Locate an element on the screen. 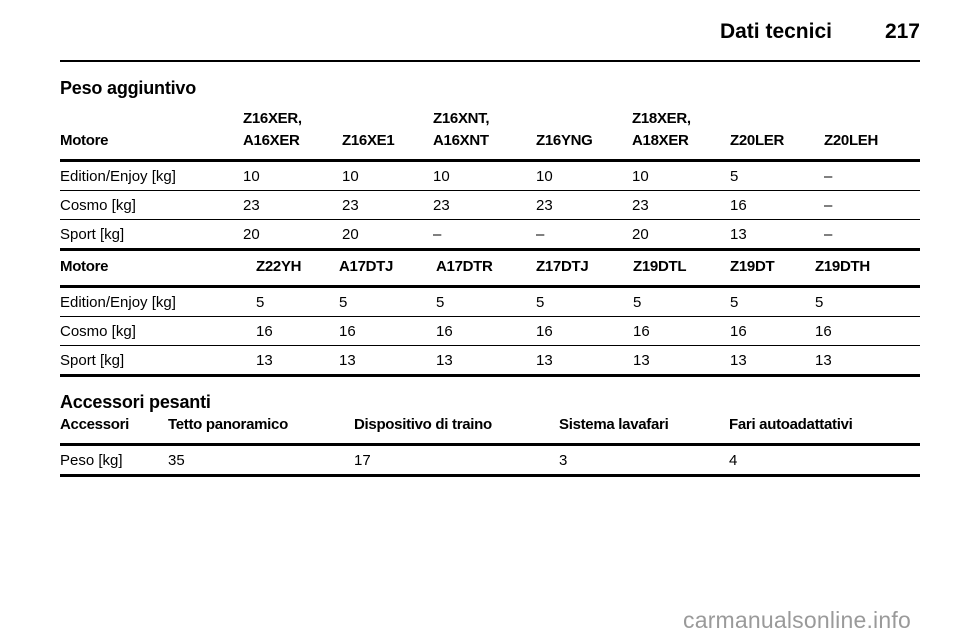 The height and width of the screenshot is (642, 960). col-header-z16xe1: Z16XE1 is located at coordinates (387, 135).